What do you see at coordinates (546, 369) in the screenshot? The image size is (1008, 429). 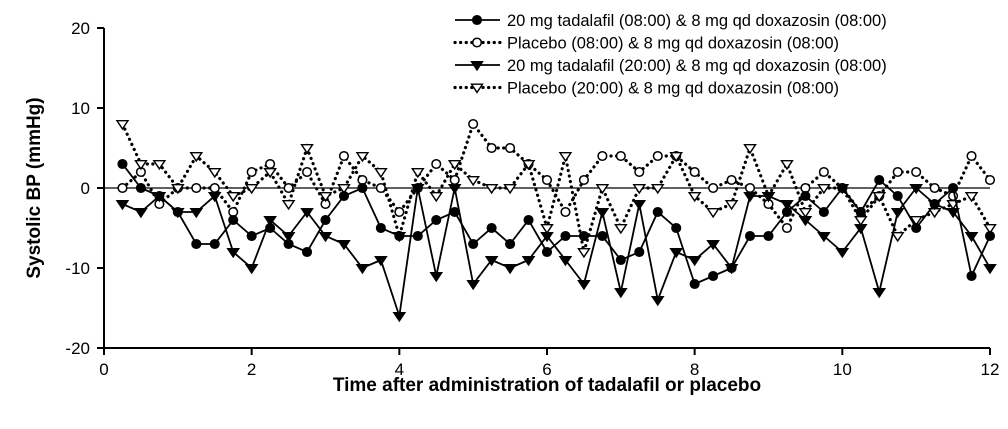 I see `x-tick-label: 6` at bounding box center [546, 369].